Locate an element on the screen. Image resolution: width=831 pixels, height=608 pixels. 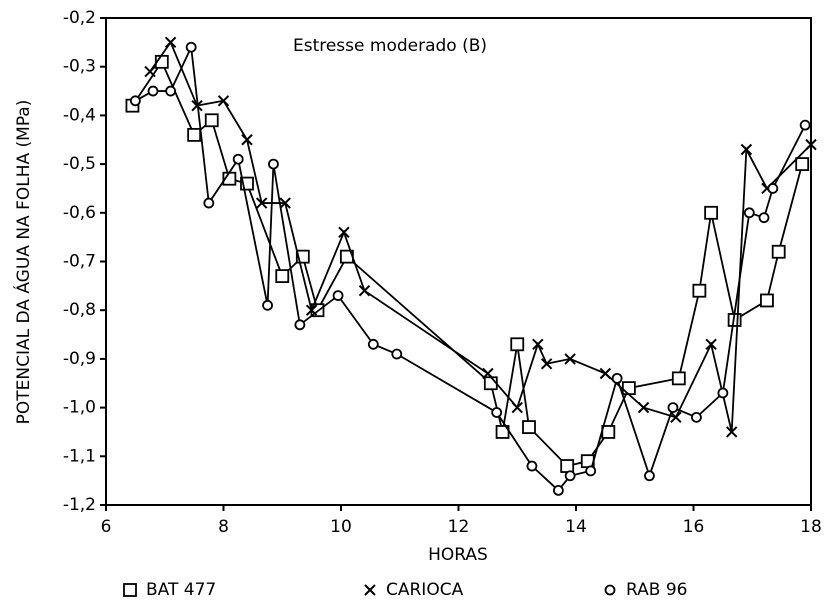
y-axis-label: POTENCIAL DA ÁGUA NA FOLHA (MPa) is located at coordinates (23, 262).